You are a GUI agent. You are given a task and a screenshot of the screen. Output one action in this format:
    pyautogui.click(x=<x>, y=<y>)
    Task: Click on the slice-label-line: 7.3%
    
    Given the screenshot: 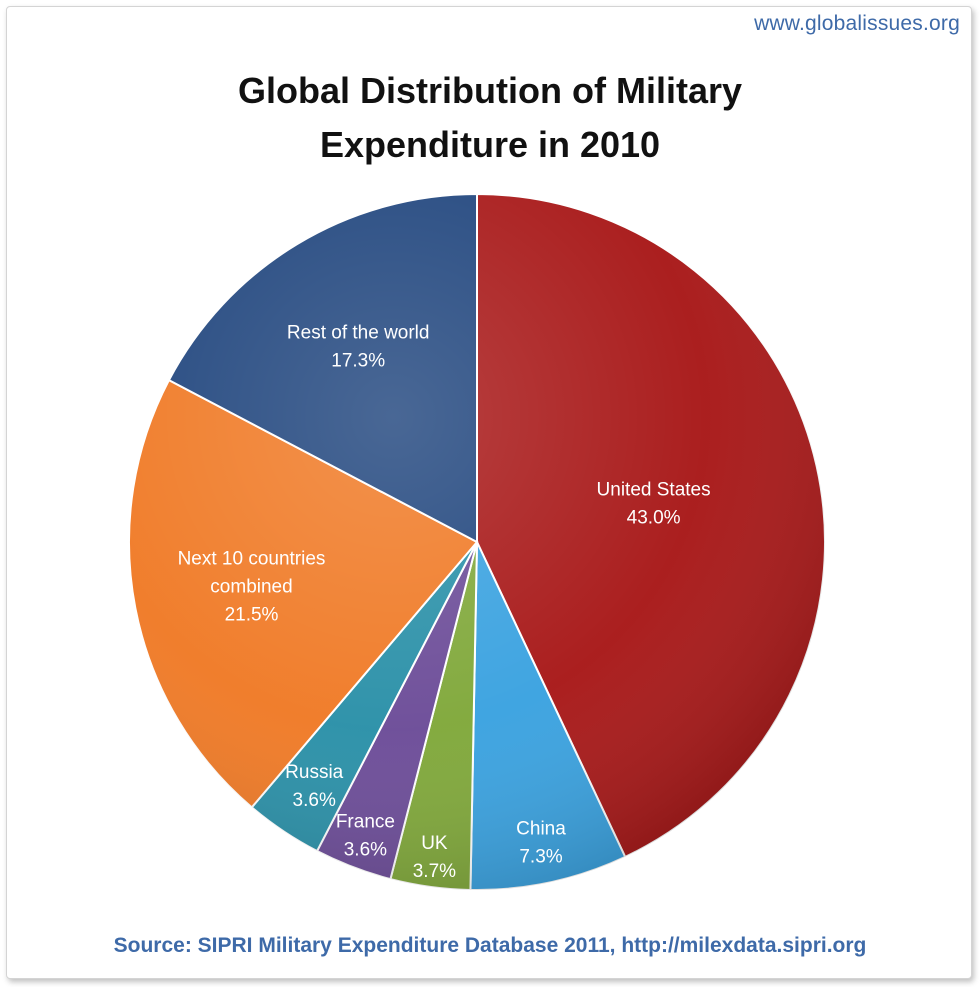 What is the action you would take?
    pyautogui.click(x=540, y=857)
    